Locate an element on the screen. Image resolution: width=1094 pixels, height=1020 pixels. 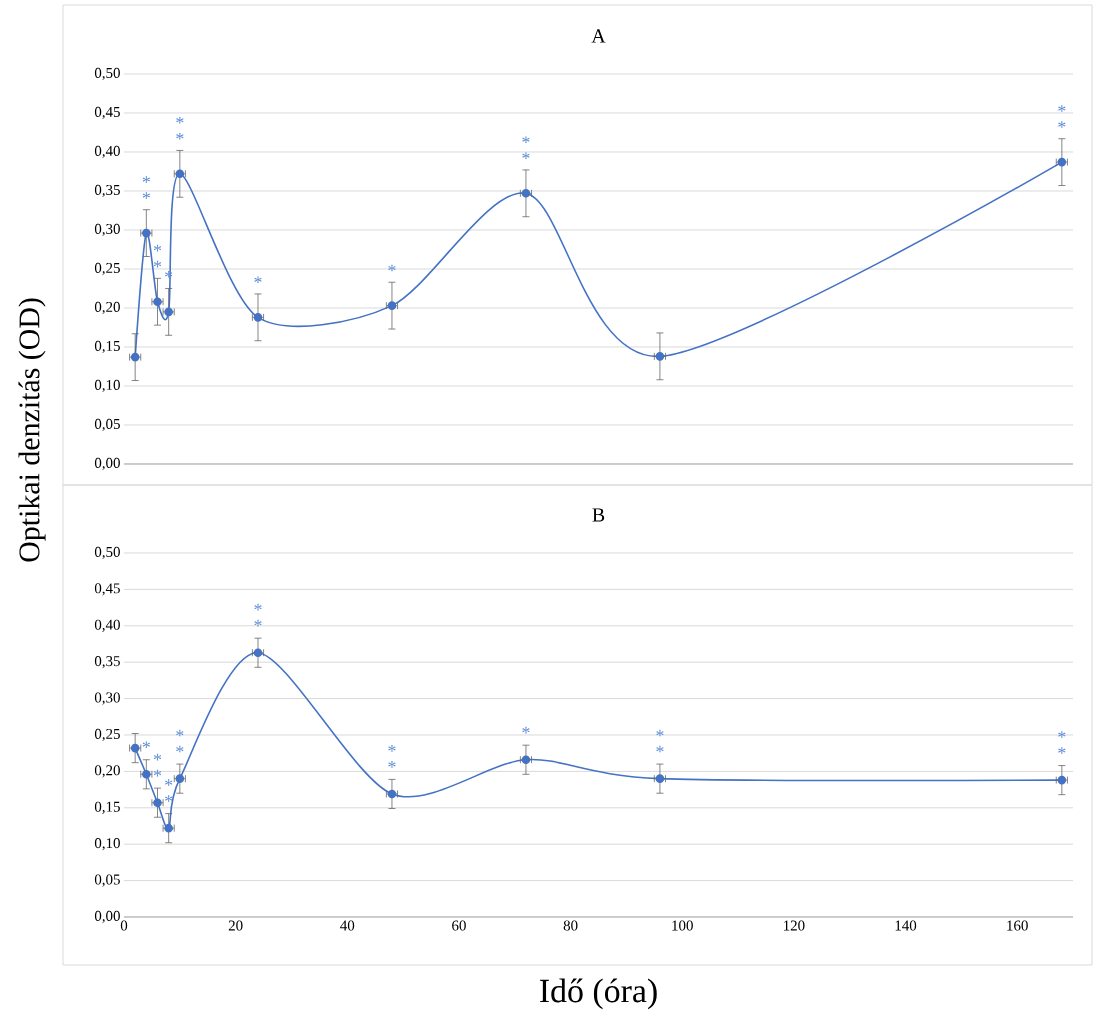
x-axis-title: Idő (óra) is located at coordinates (598, 994).